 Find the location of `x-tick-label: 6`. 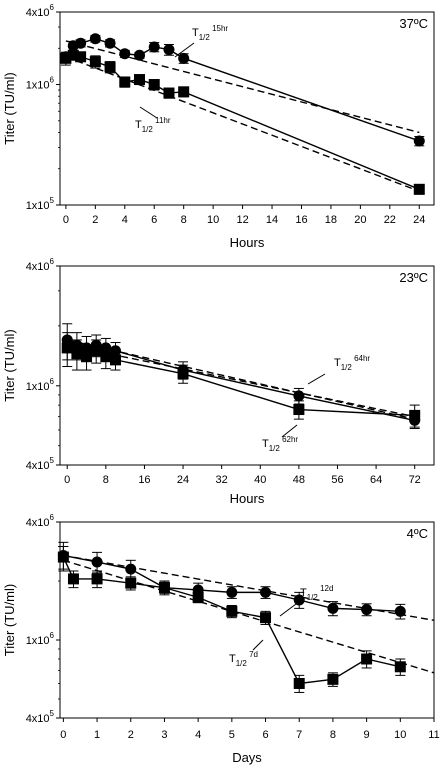

x-tick-label: 6 is located at coordinates (154, 220).